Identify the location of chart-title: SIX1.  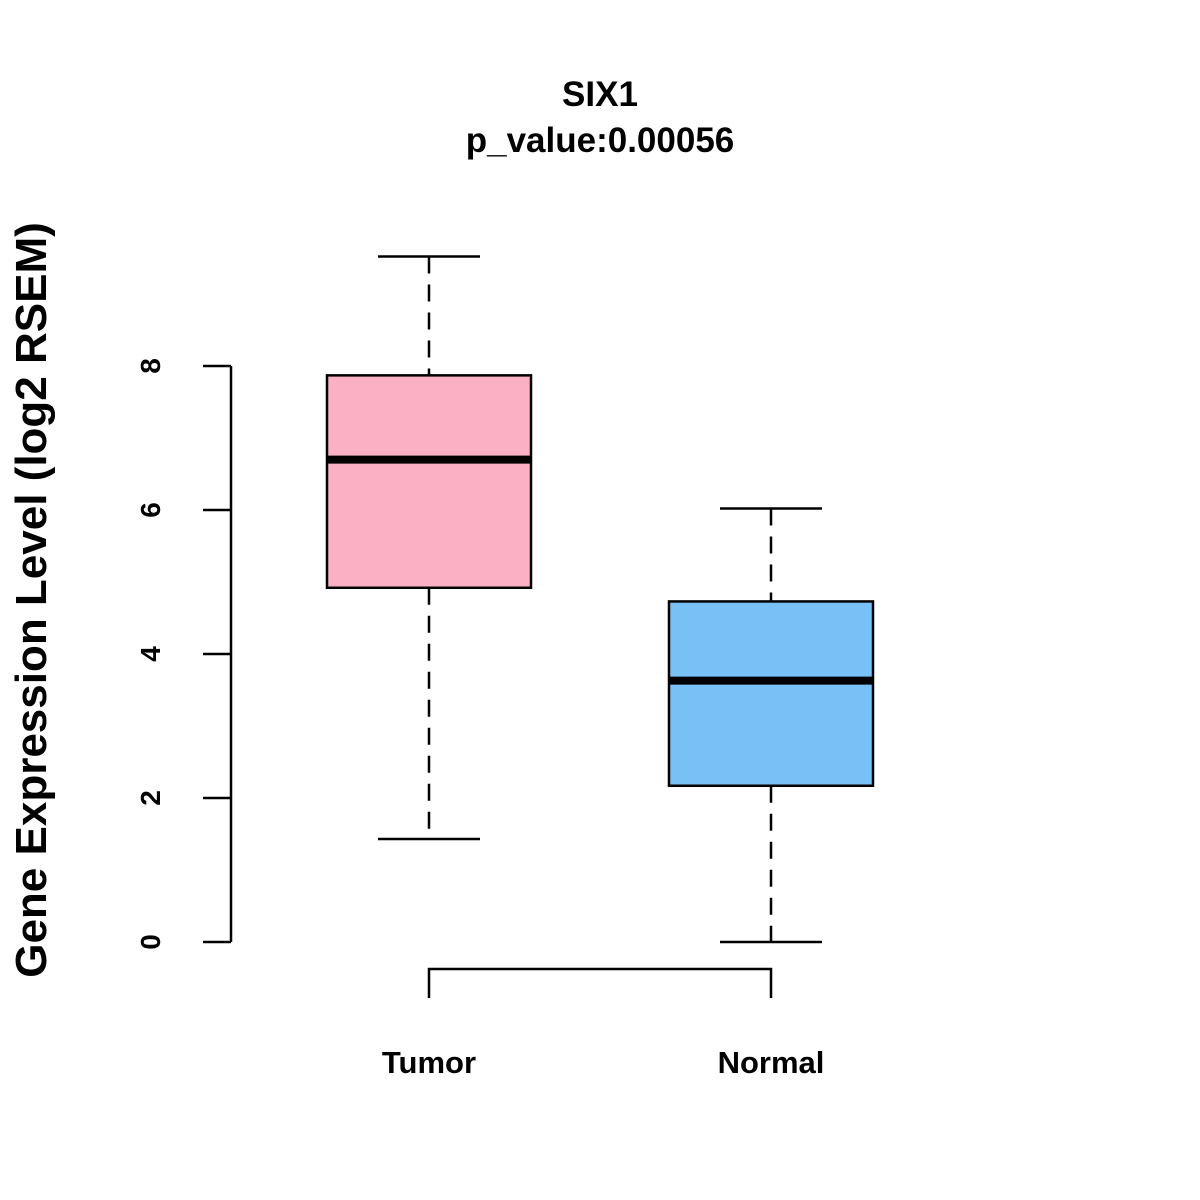
(600, 94).